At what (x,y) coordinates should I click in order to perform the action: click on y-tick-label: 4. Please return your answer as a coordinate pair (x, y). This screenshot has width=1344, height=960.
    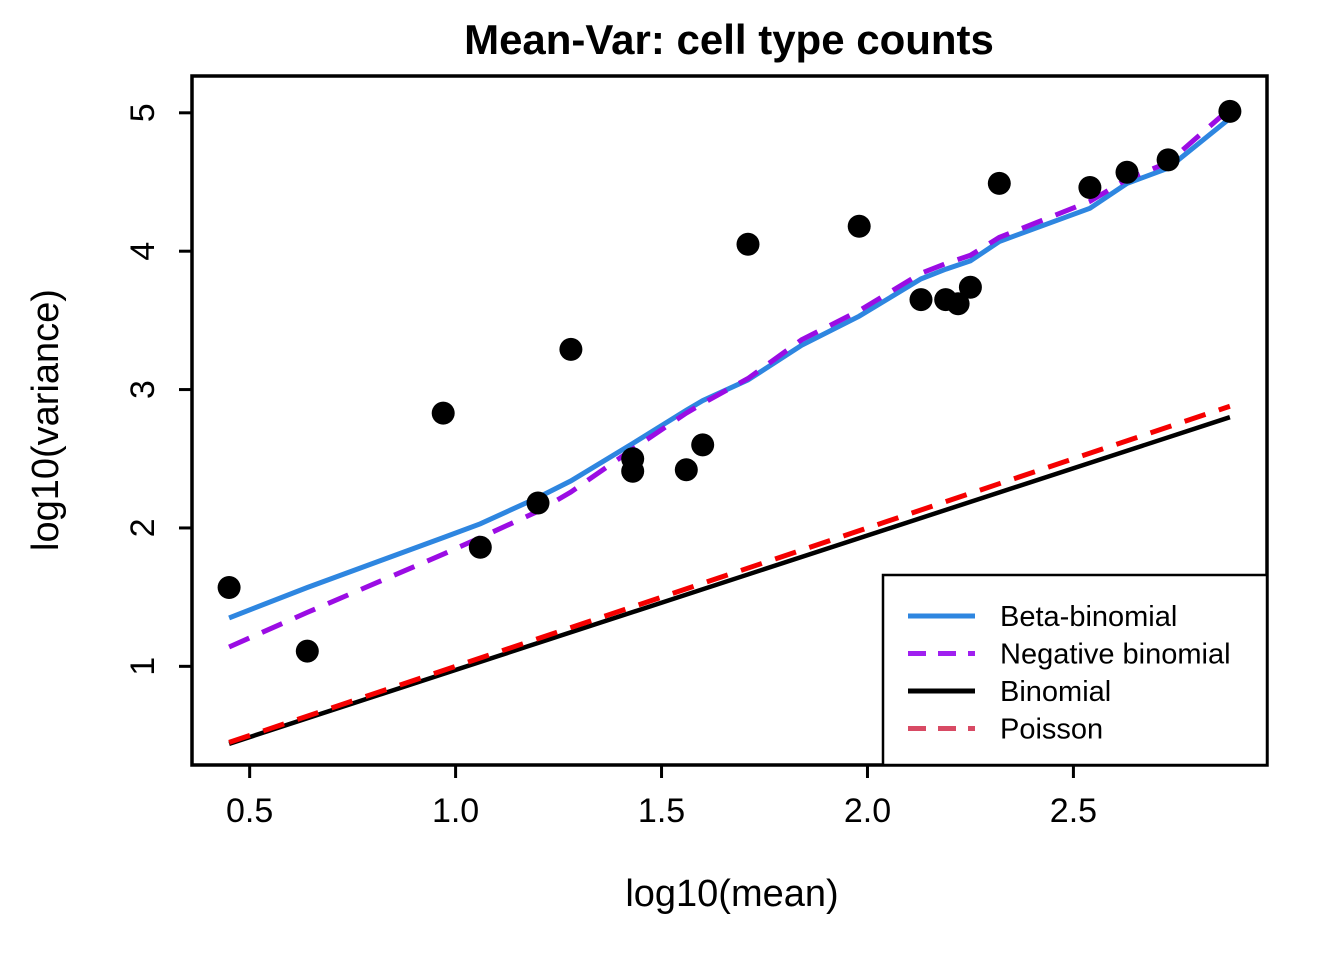
    Looking at the image, I should click on (143, 251).